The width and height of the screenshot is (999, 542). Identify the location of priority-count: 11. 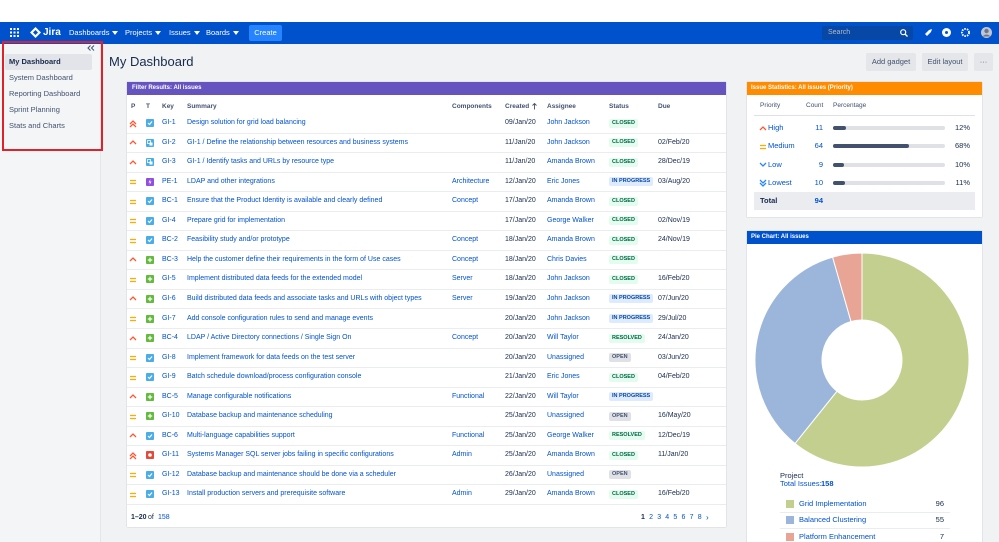
(819, 127).